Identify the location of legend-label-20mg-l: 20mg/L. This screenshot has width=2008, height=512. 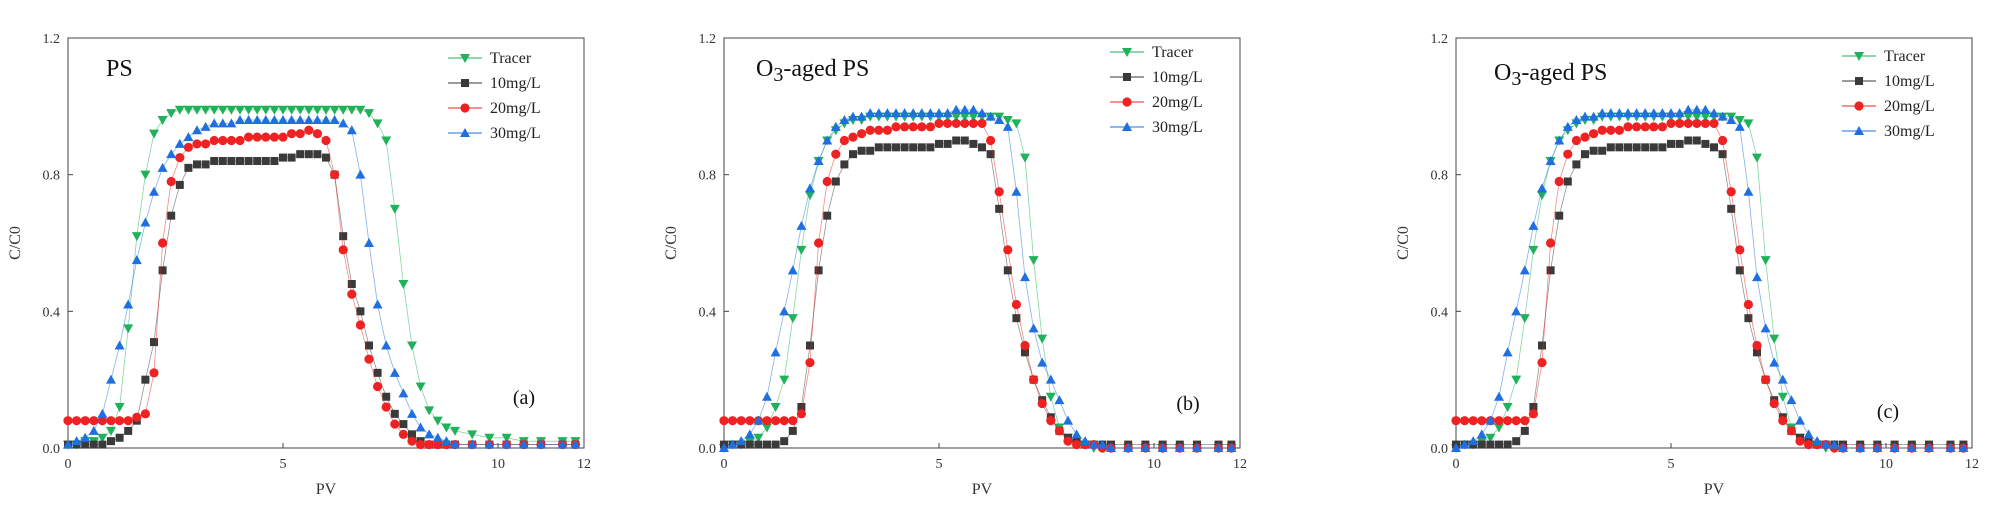
(1177, 102).